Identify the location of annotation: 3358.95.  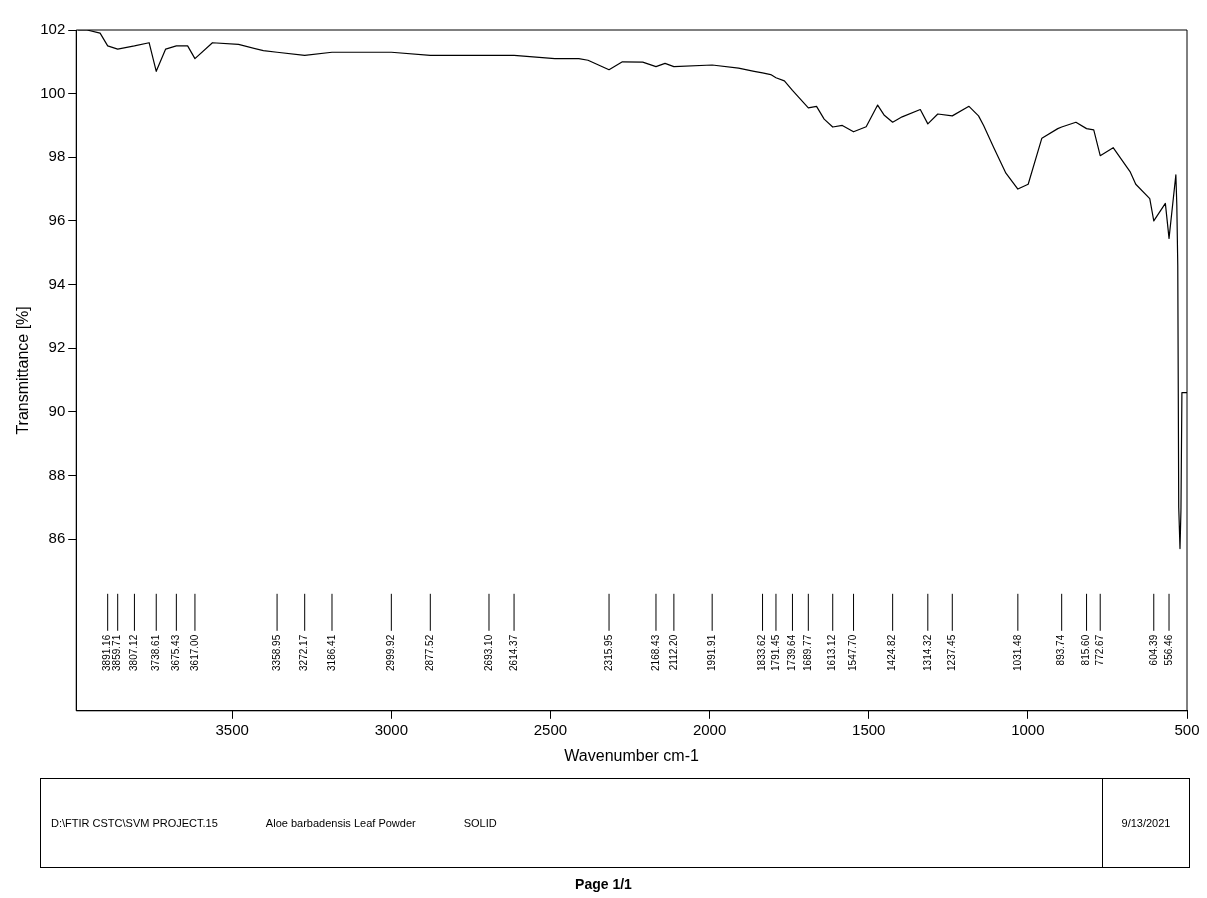
(276, 652).